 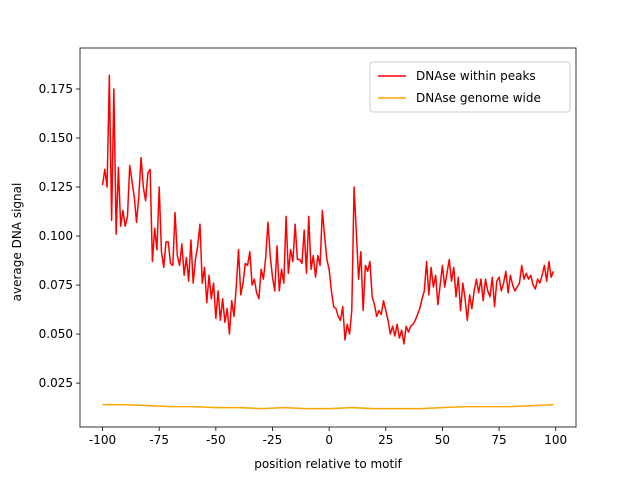 What do you see at coordinates (478, 98) in the screenshot?
I see `legend-label: DNAse genome wide` at bounding box center [478, 98].